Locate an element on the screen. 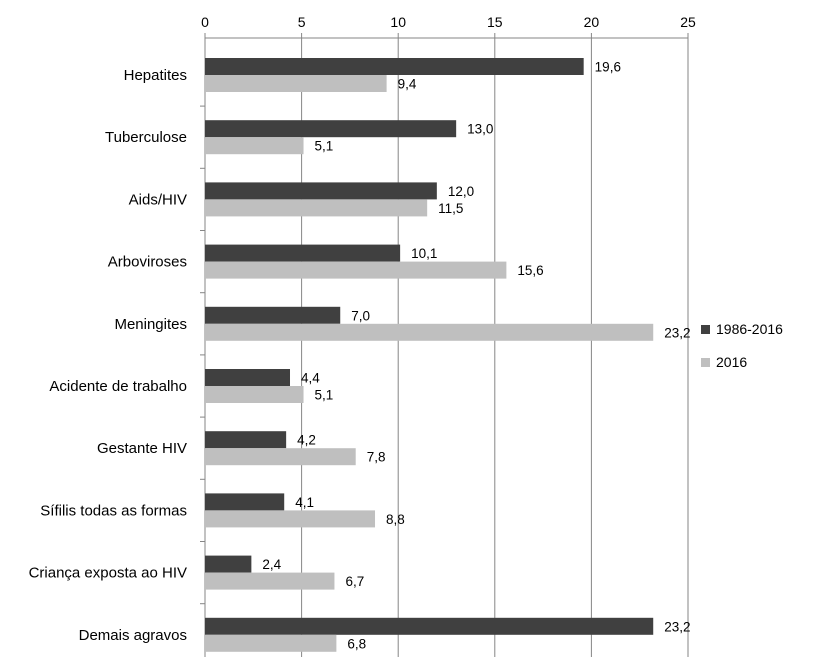 The width and height of the screenshot is (818, 662). data-label: 2,4 is located at coordinates (271, 564).